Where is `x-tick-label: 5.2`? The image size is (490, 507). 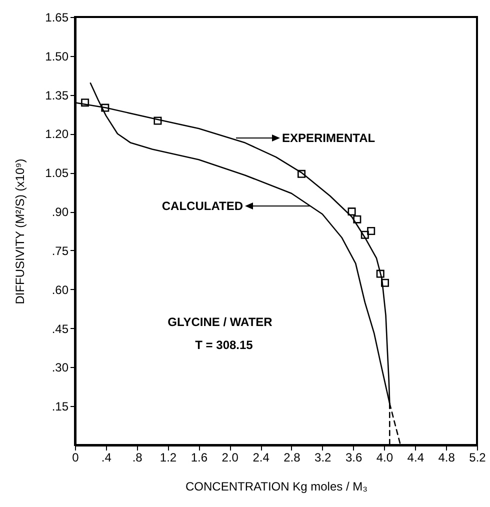
x-tick-label: 5.2 is located at coordinates (477, 457).